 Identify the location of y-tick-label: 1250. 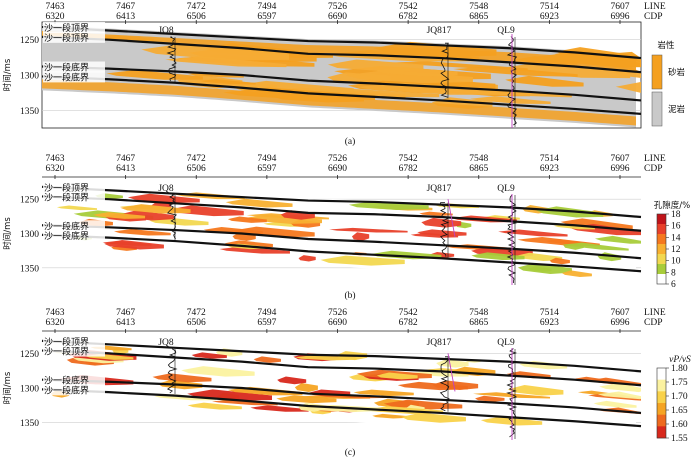
(29, 41).